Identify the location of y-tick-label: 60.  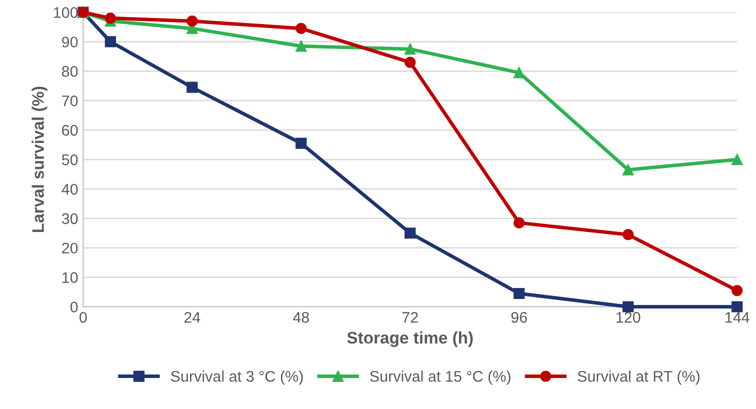
(70, 130).